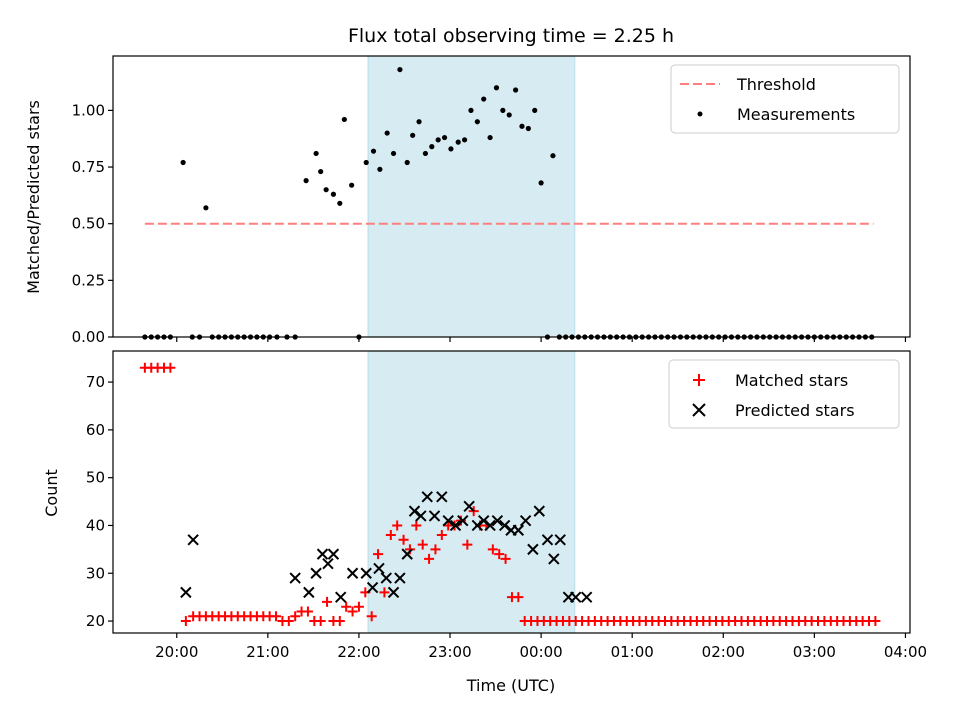  Describe the element at coordinates (776, 84) in the screenshot. I see `legend-threshold-label: Threshold` at that location.